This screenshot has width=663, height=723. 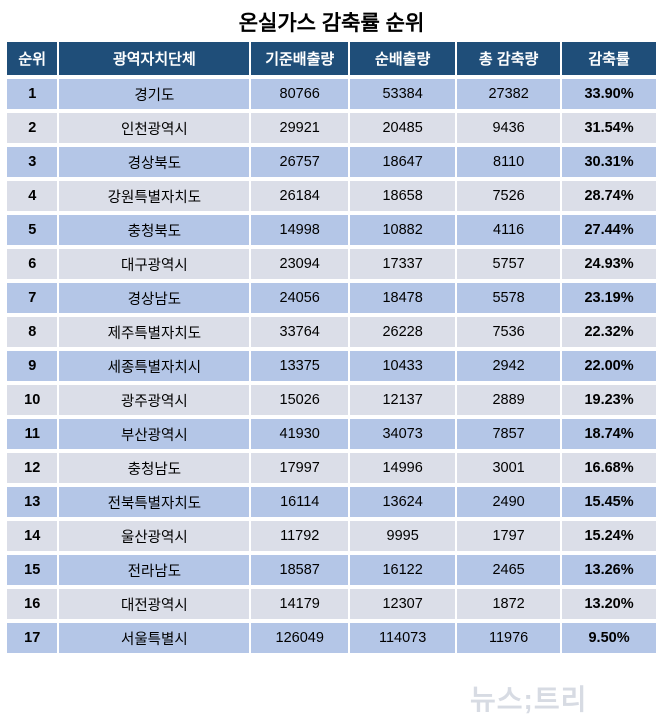 I want to click on region-cell: 대구광역시, so click(x=154, y=264).